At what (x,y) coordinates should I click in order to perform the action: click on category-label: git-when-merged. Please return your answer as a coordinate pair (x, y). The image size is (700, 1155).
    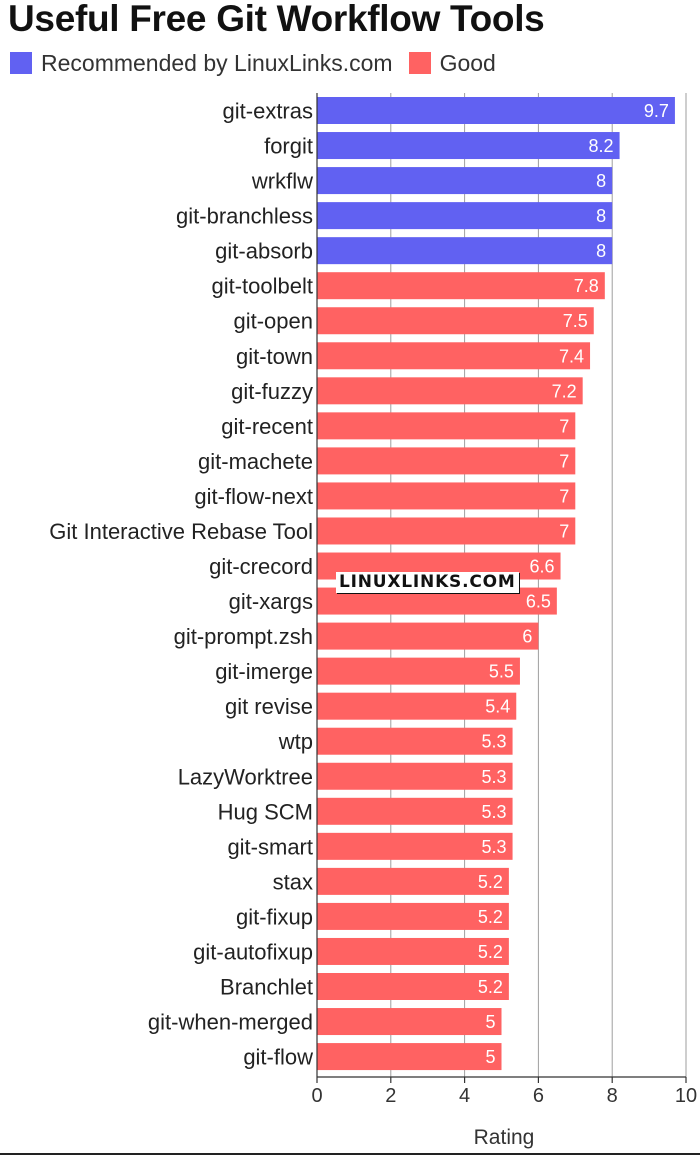
    Looking at the image, I should click on (230, 1022).